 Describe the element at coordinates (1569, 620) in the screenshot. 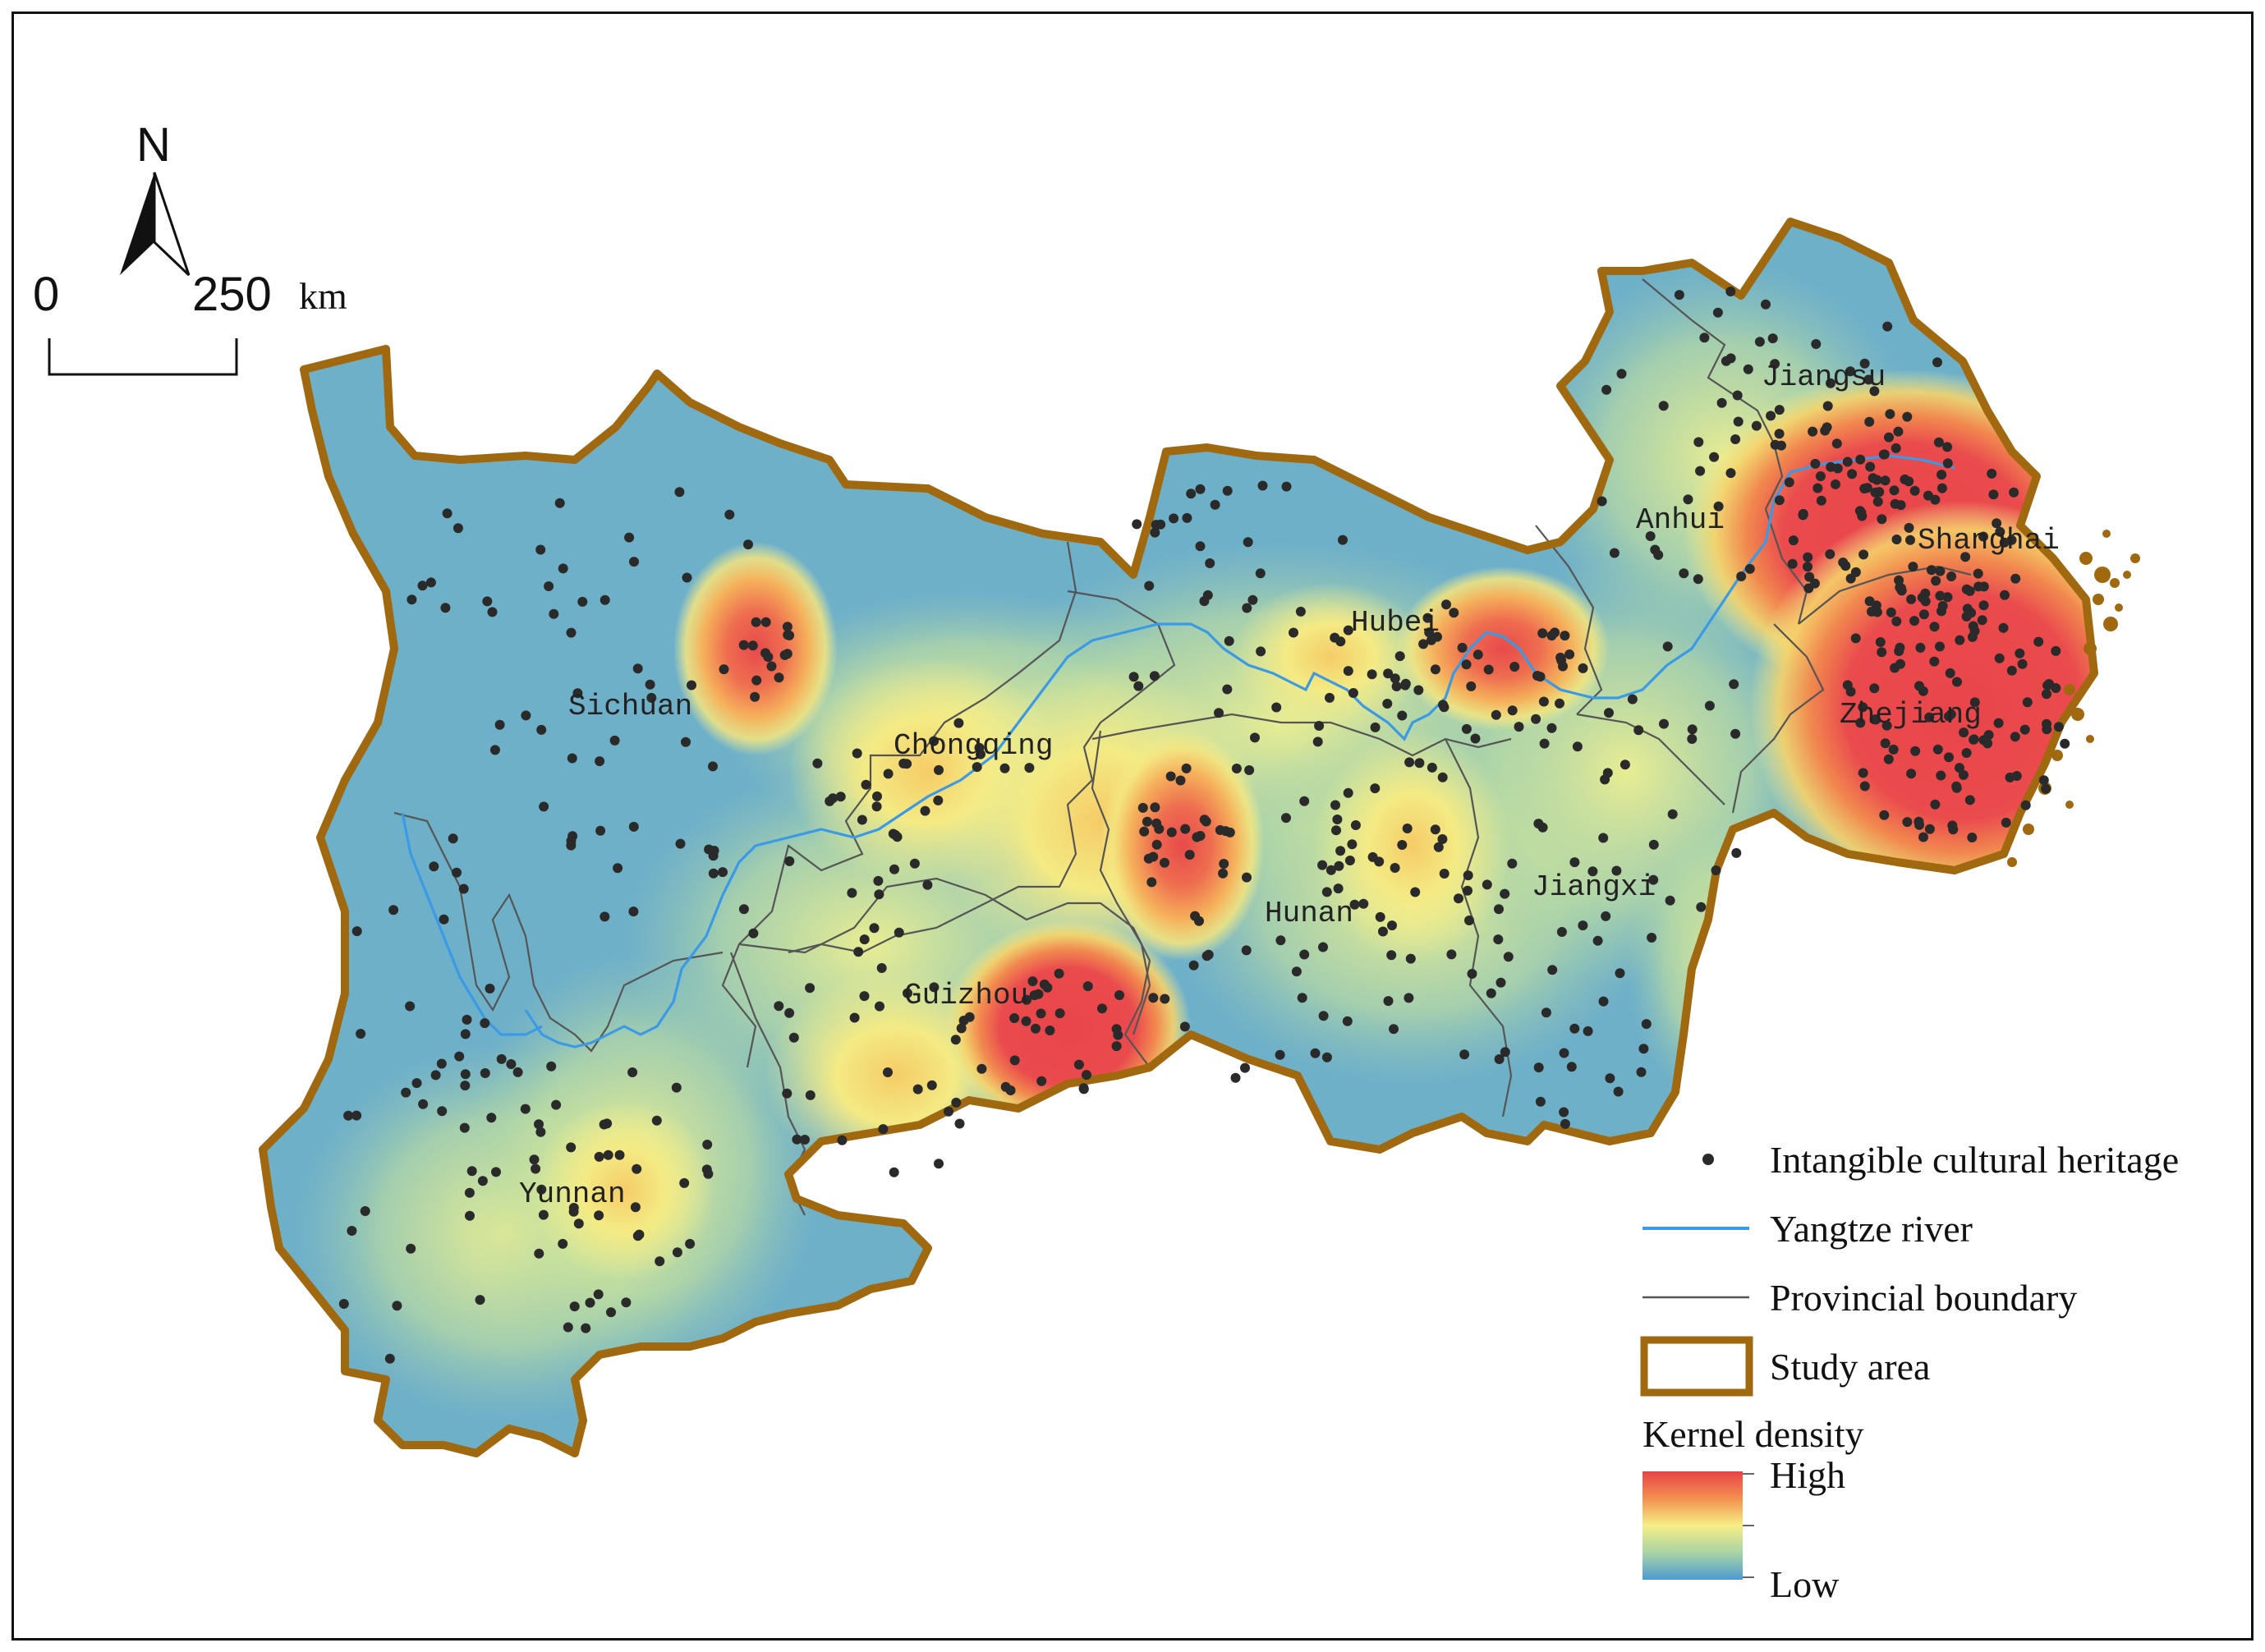

I see `boundary-hubei-anhui` at that location.